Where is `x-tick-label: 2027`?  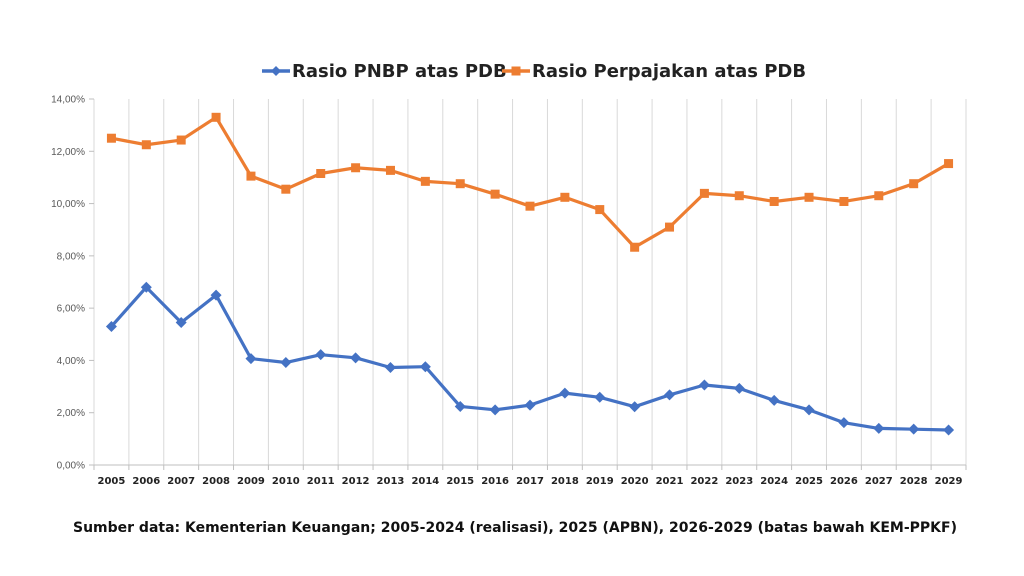 x-tick-label: 2027 is located at coordinates (879, 481).